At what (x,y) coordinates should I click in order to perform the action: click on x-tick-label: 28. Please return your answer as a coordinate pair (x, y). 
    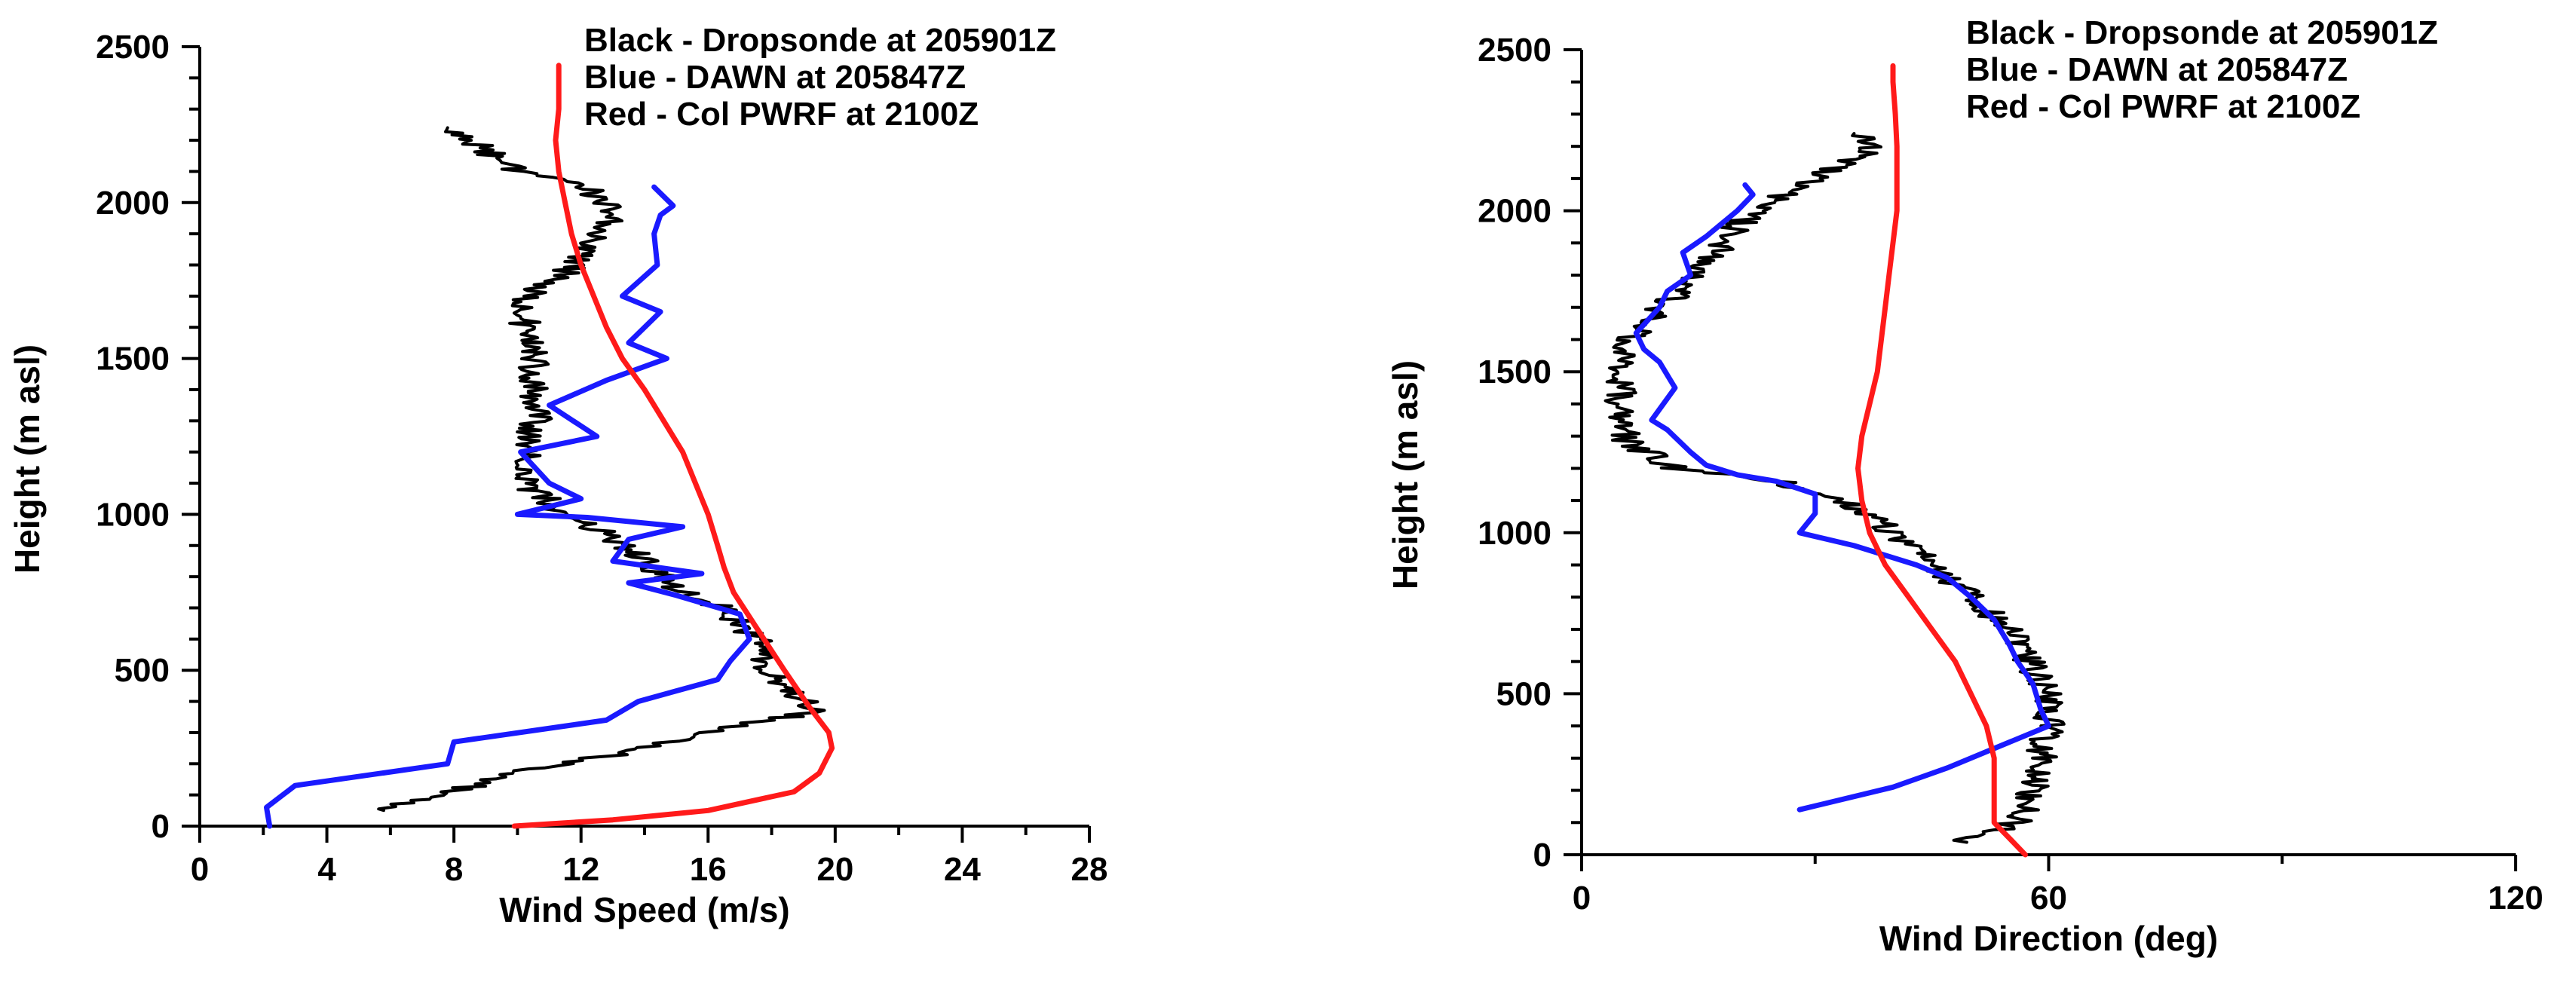
    Looking at the image, I should click on (1089, 869).